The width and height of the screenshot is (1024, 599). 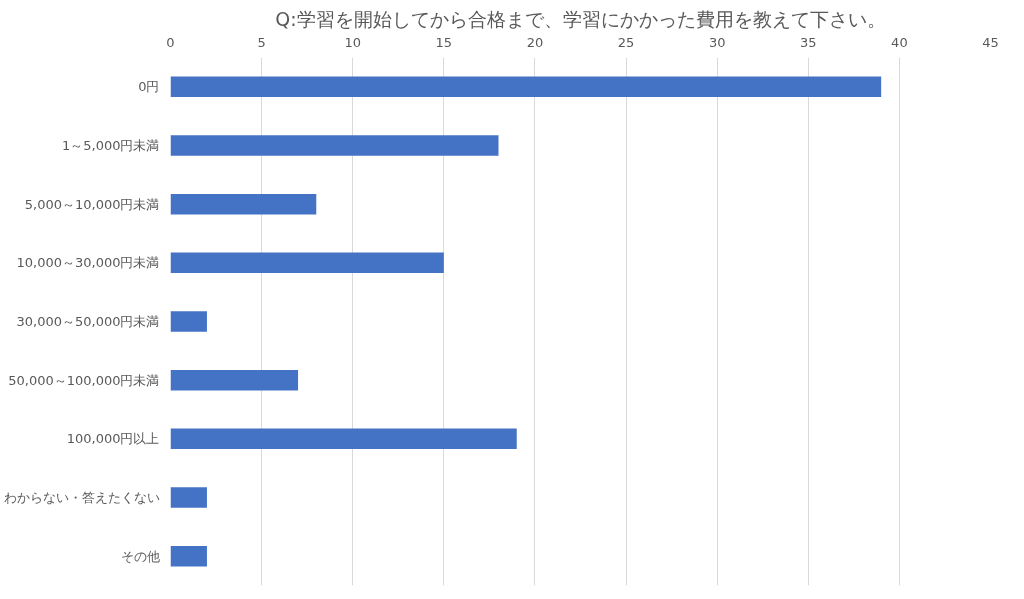 I want to click on x-tick-label: 0, so click(x=170, y=42).